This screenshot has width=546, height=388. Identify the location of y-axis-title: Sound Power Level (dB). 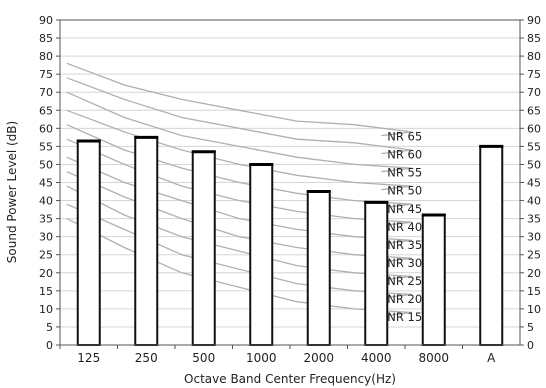
(12, 192).